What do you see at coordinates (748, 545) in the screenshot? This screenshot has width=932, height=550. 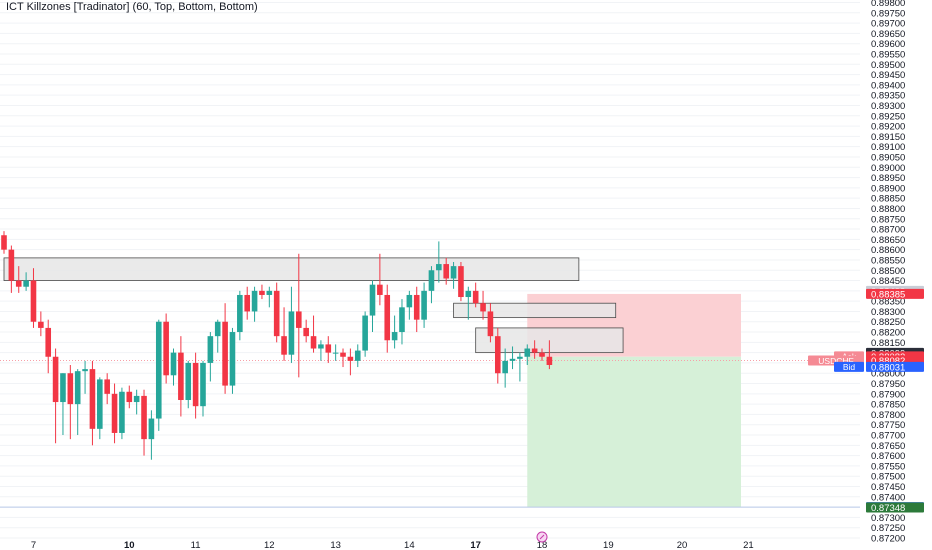 I see `time-tick-label: 21` at bounding box center [748, 545].